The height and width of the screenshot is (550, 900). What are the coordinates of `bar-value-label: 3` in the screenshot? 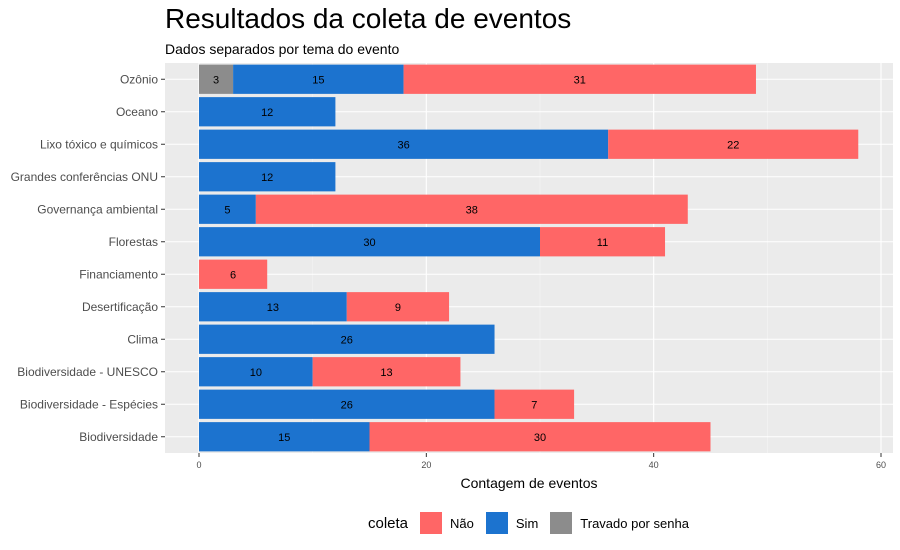 It's located at (216, 80).